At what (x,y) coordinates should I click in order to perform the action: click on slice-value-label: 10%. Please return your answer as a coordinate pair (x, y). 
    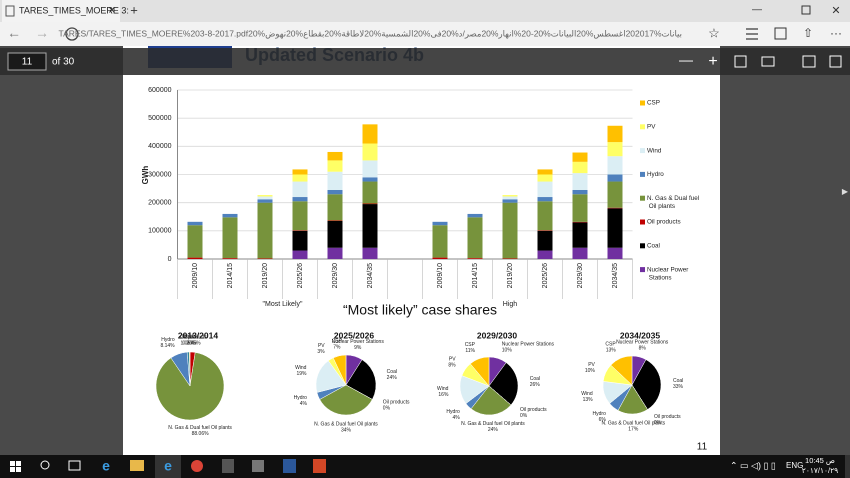
    Looking at the image, I should click on (507, 350).